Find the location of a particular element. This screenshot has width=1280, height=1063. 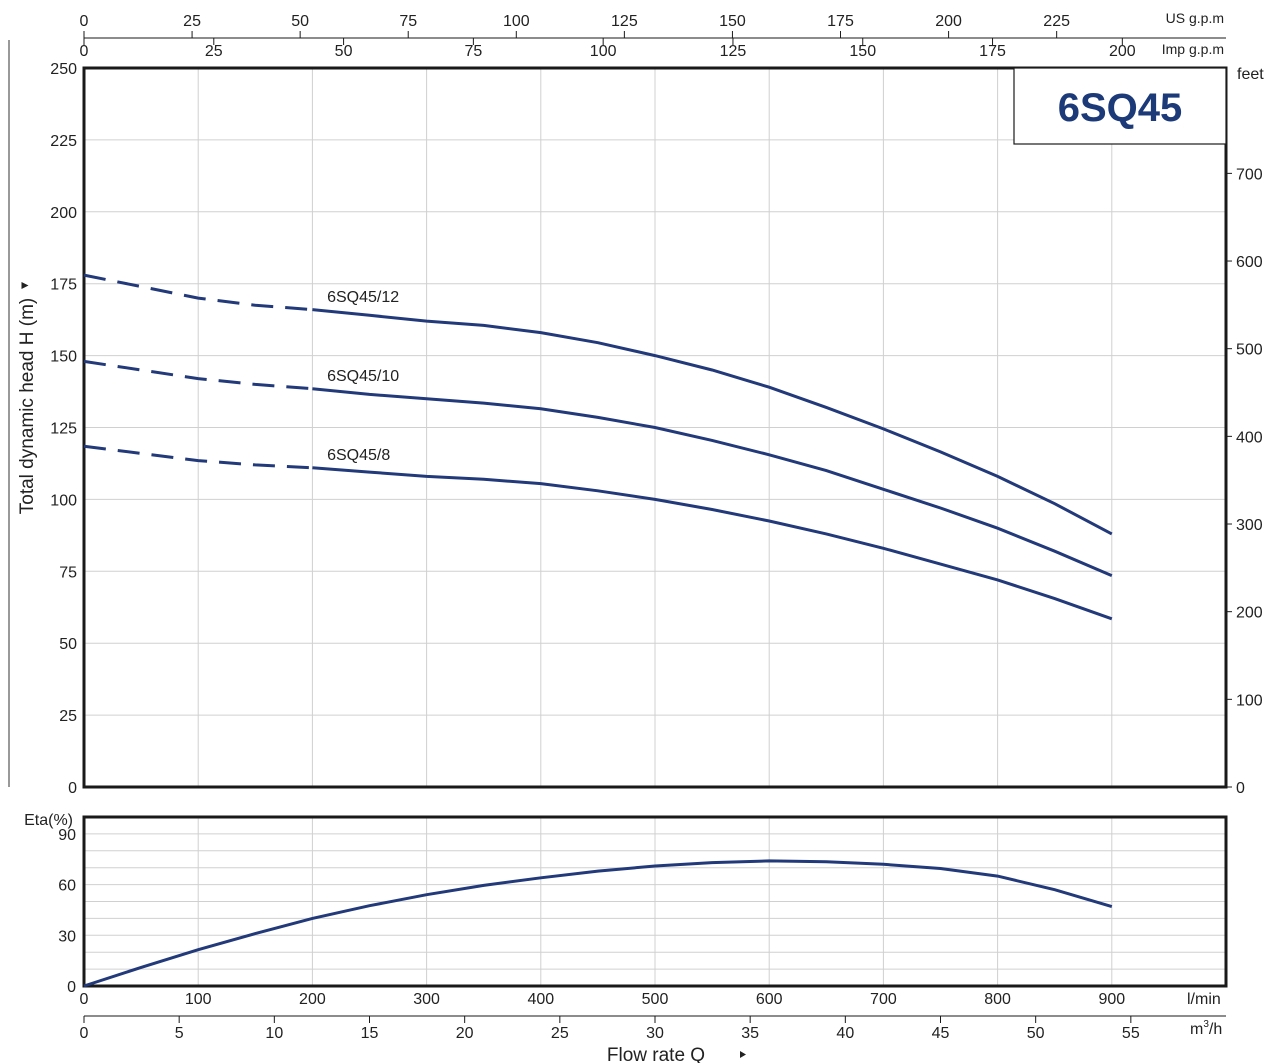

eta-y-tick-label: 30 is located at coordinates (67, 936).